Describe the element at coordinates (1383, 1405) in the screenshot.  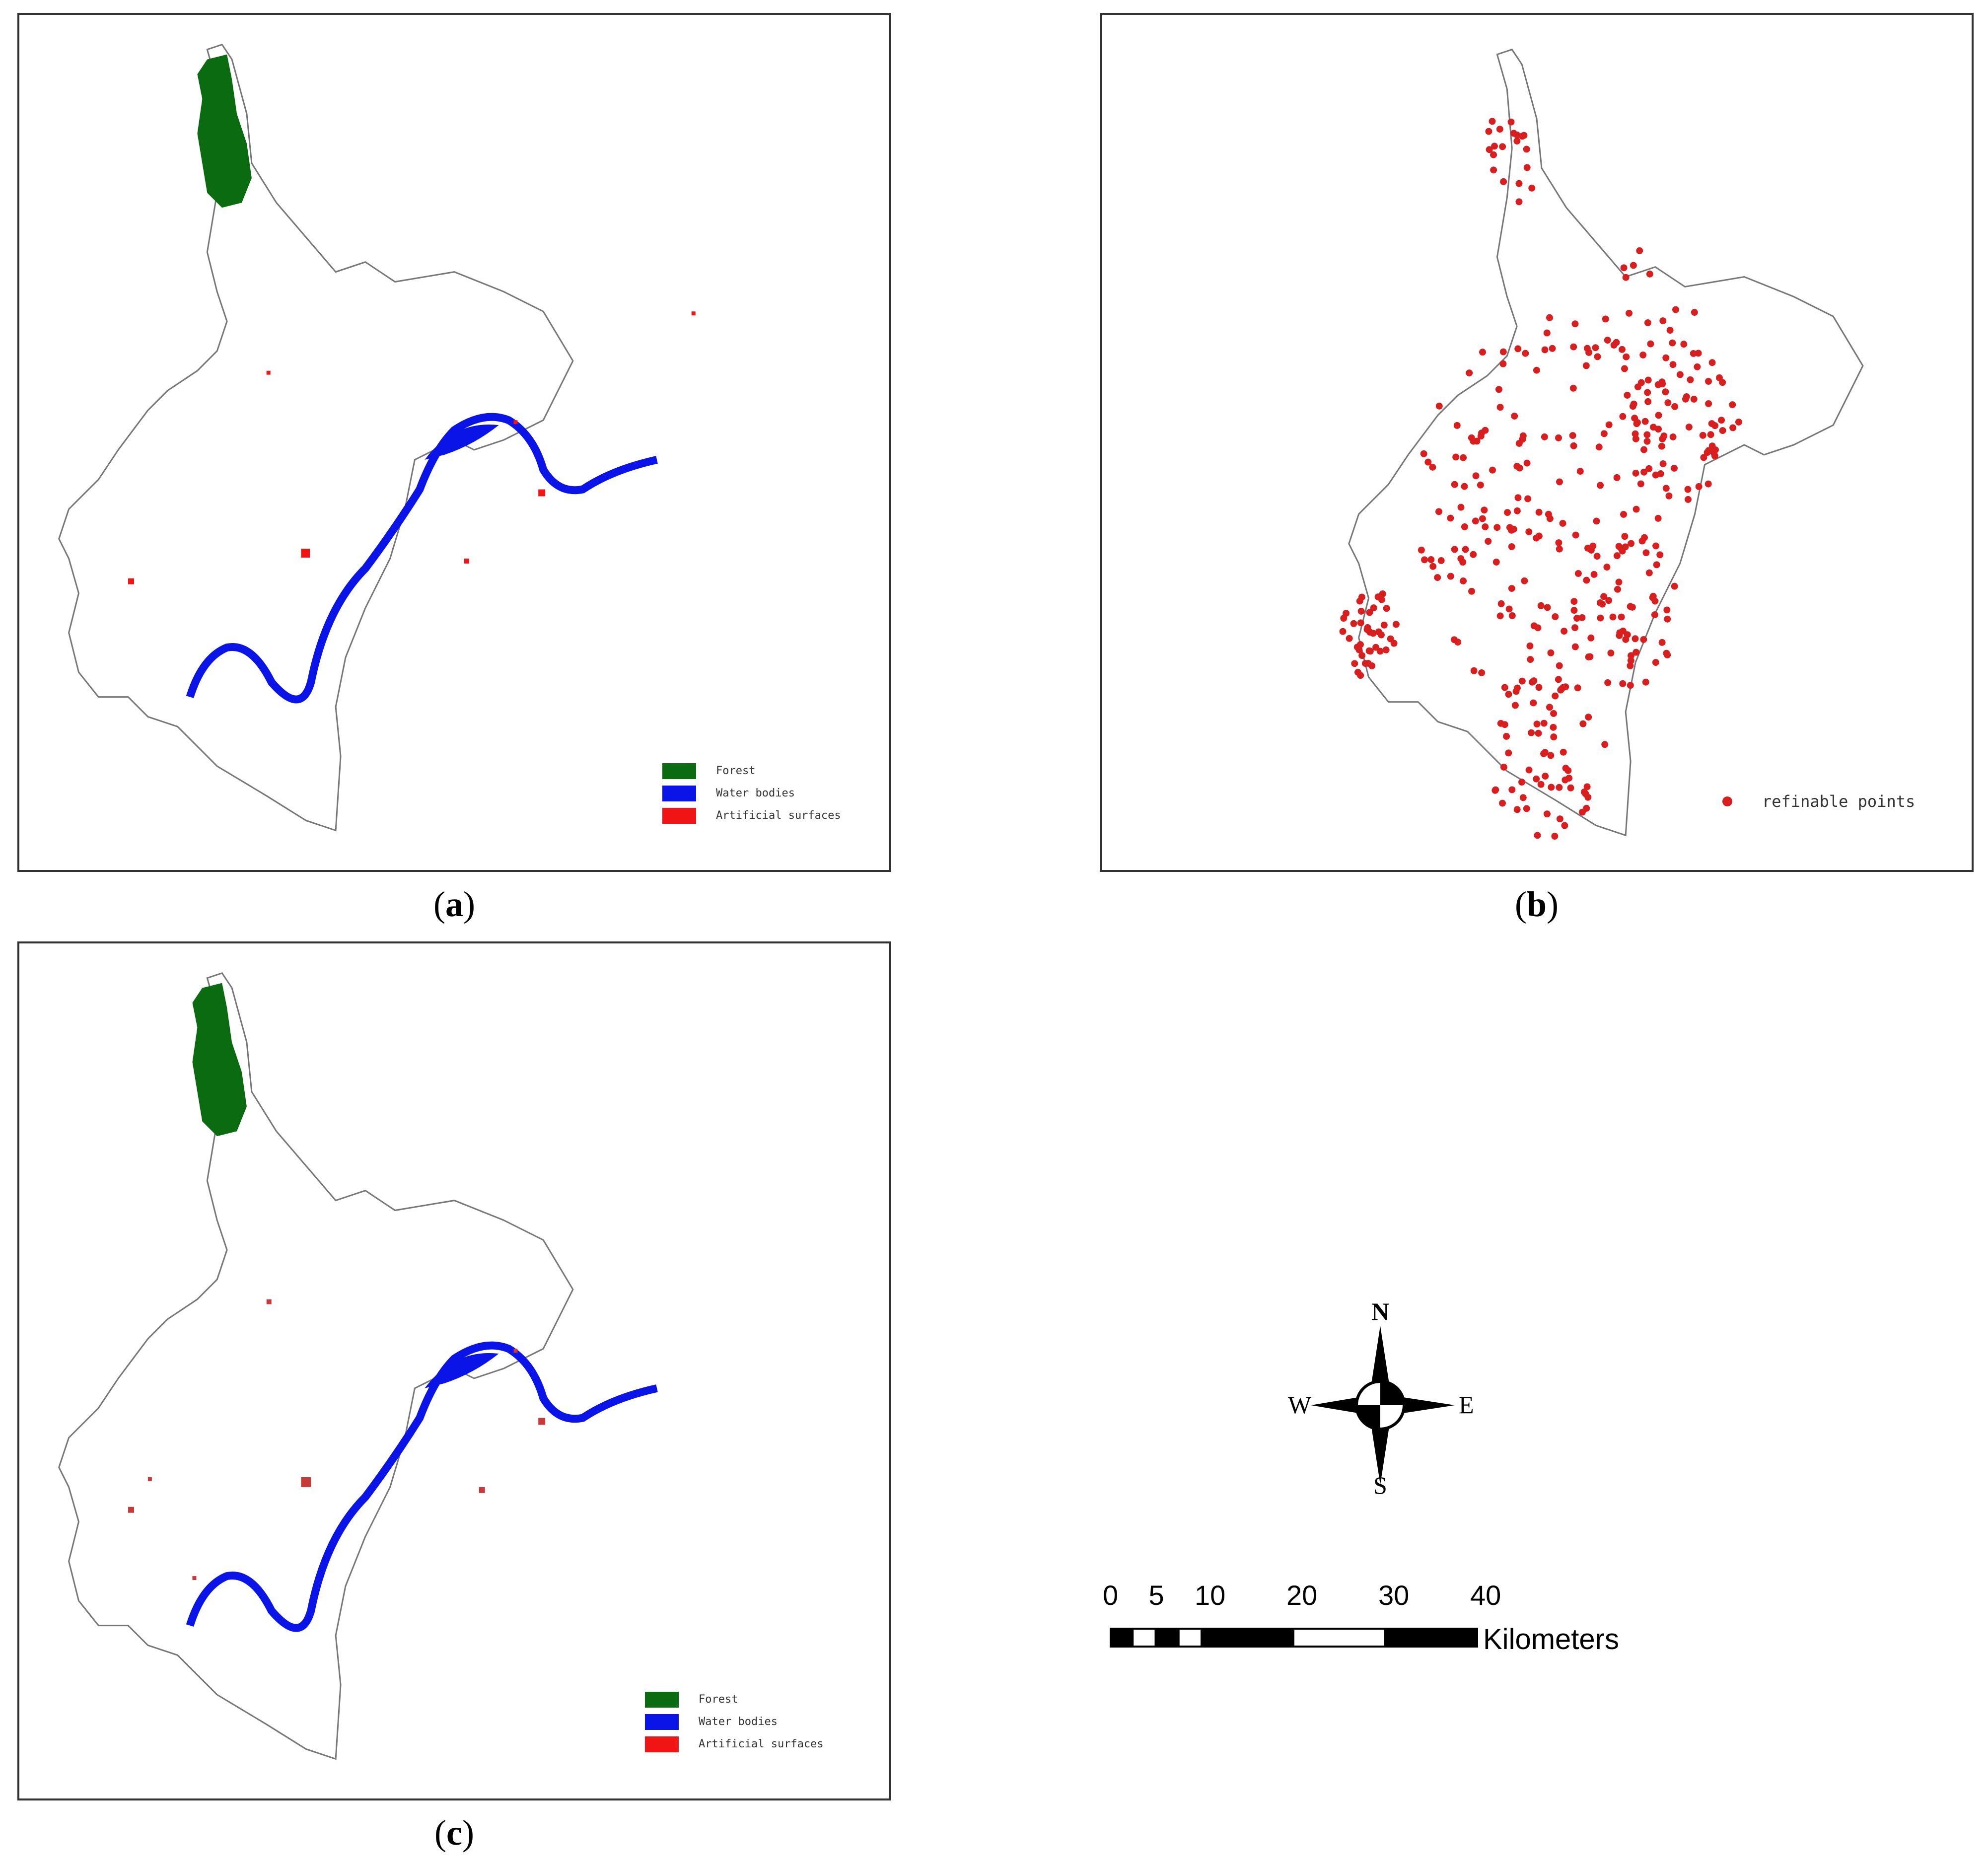
I see `compass-rose-icon` at that location.